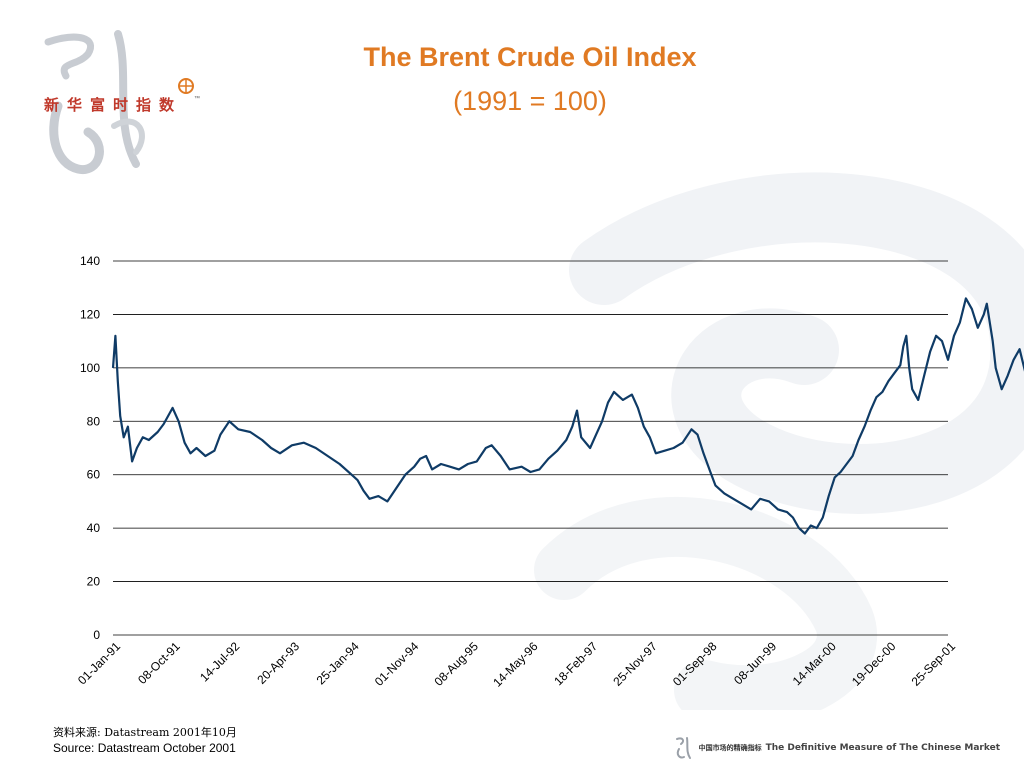  I want to click on x-tick-label: 20-Apr-93, so click(278, 663).